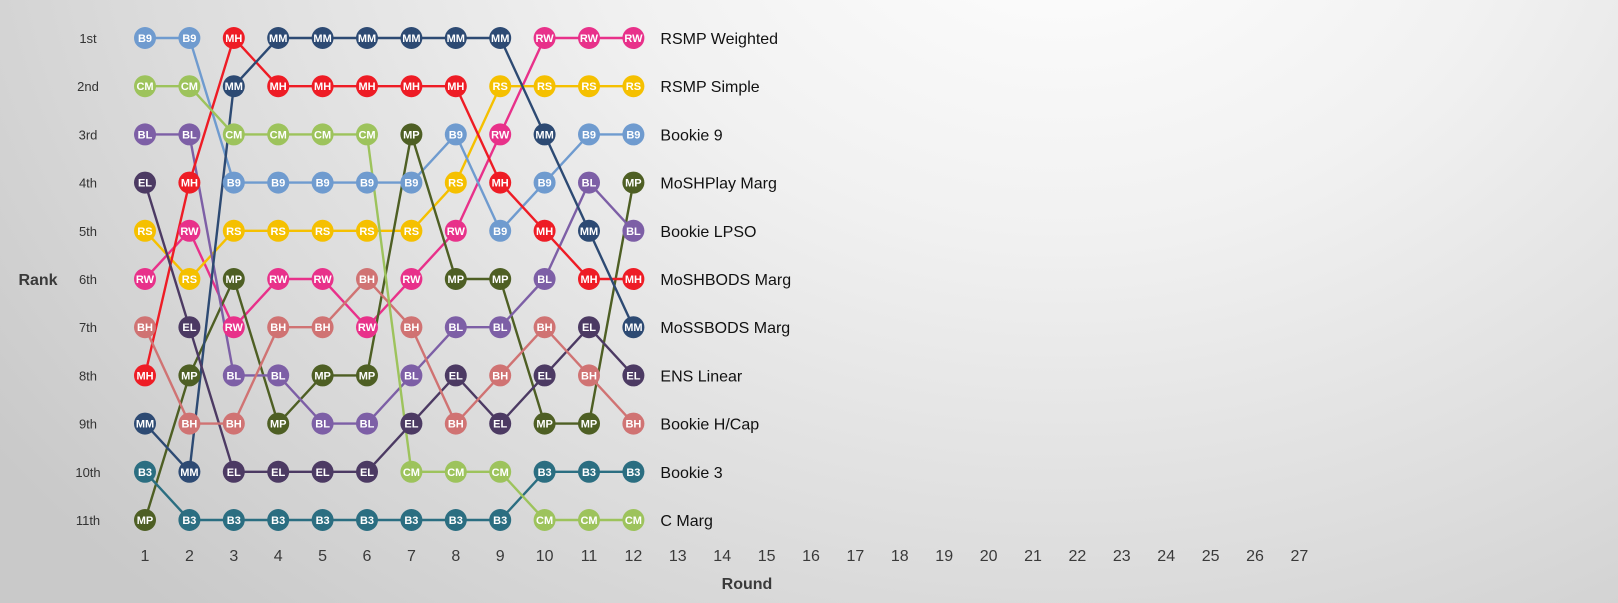 The image size is (1618, 603). What do you see at coordinates (1033, 556) in the screenshot?
I see `x-tick-label: 21` at bounding box center [1033, 556].